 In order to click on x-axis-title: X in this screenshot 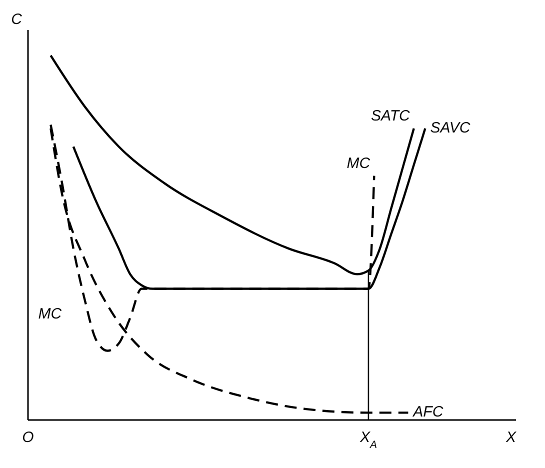, I will do `click(510, 437)`.